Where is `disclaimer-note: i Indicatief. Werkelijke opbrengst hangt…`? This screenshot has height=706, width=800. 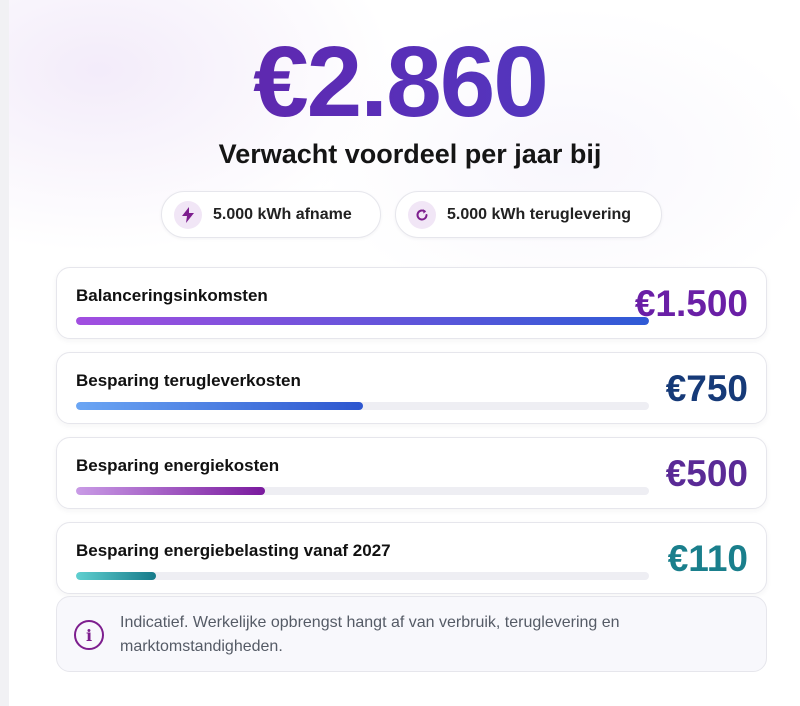 disclaimer-note: i Indicatief. Werkelijke opbrengst hangt… is located at coordinates (411, 634).